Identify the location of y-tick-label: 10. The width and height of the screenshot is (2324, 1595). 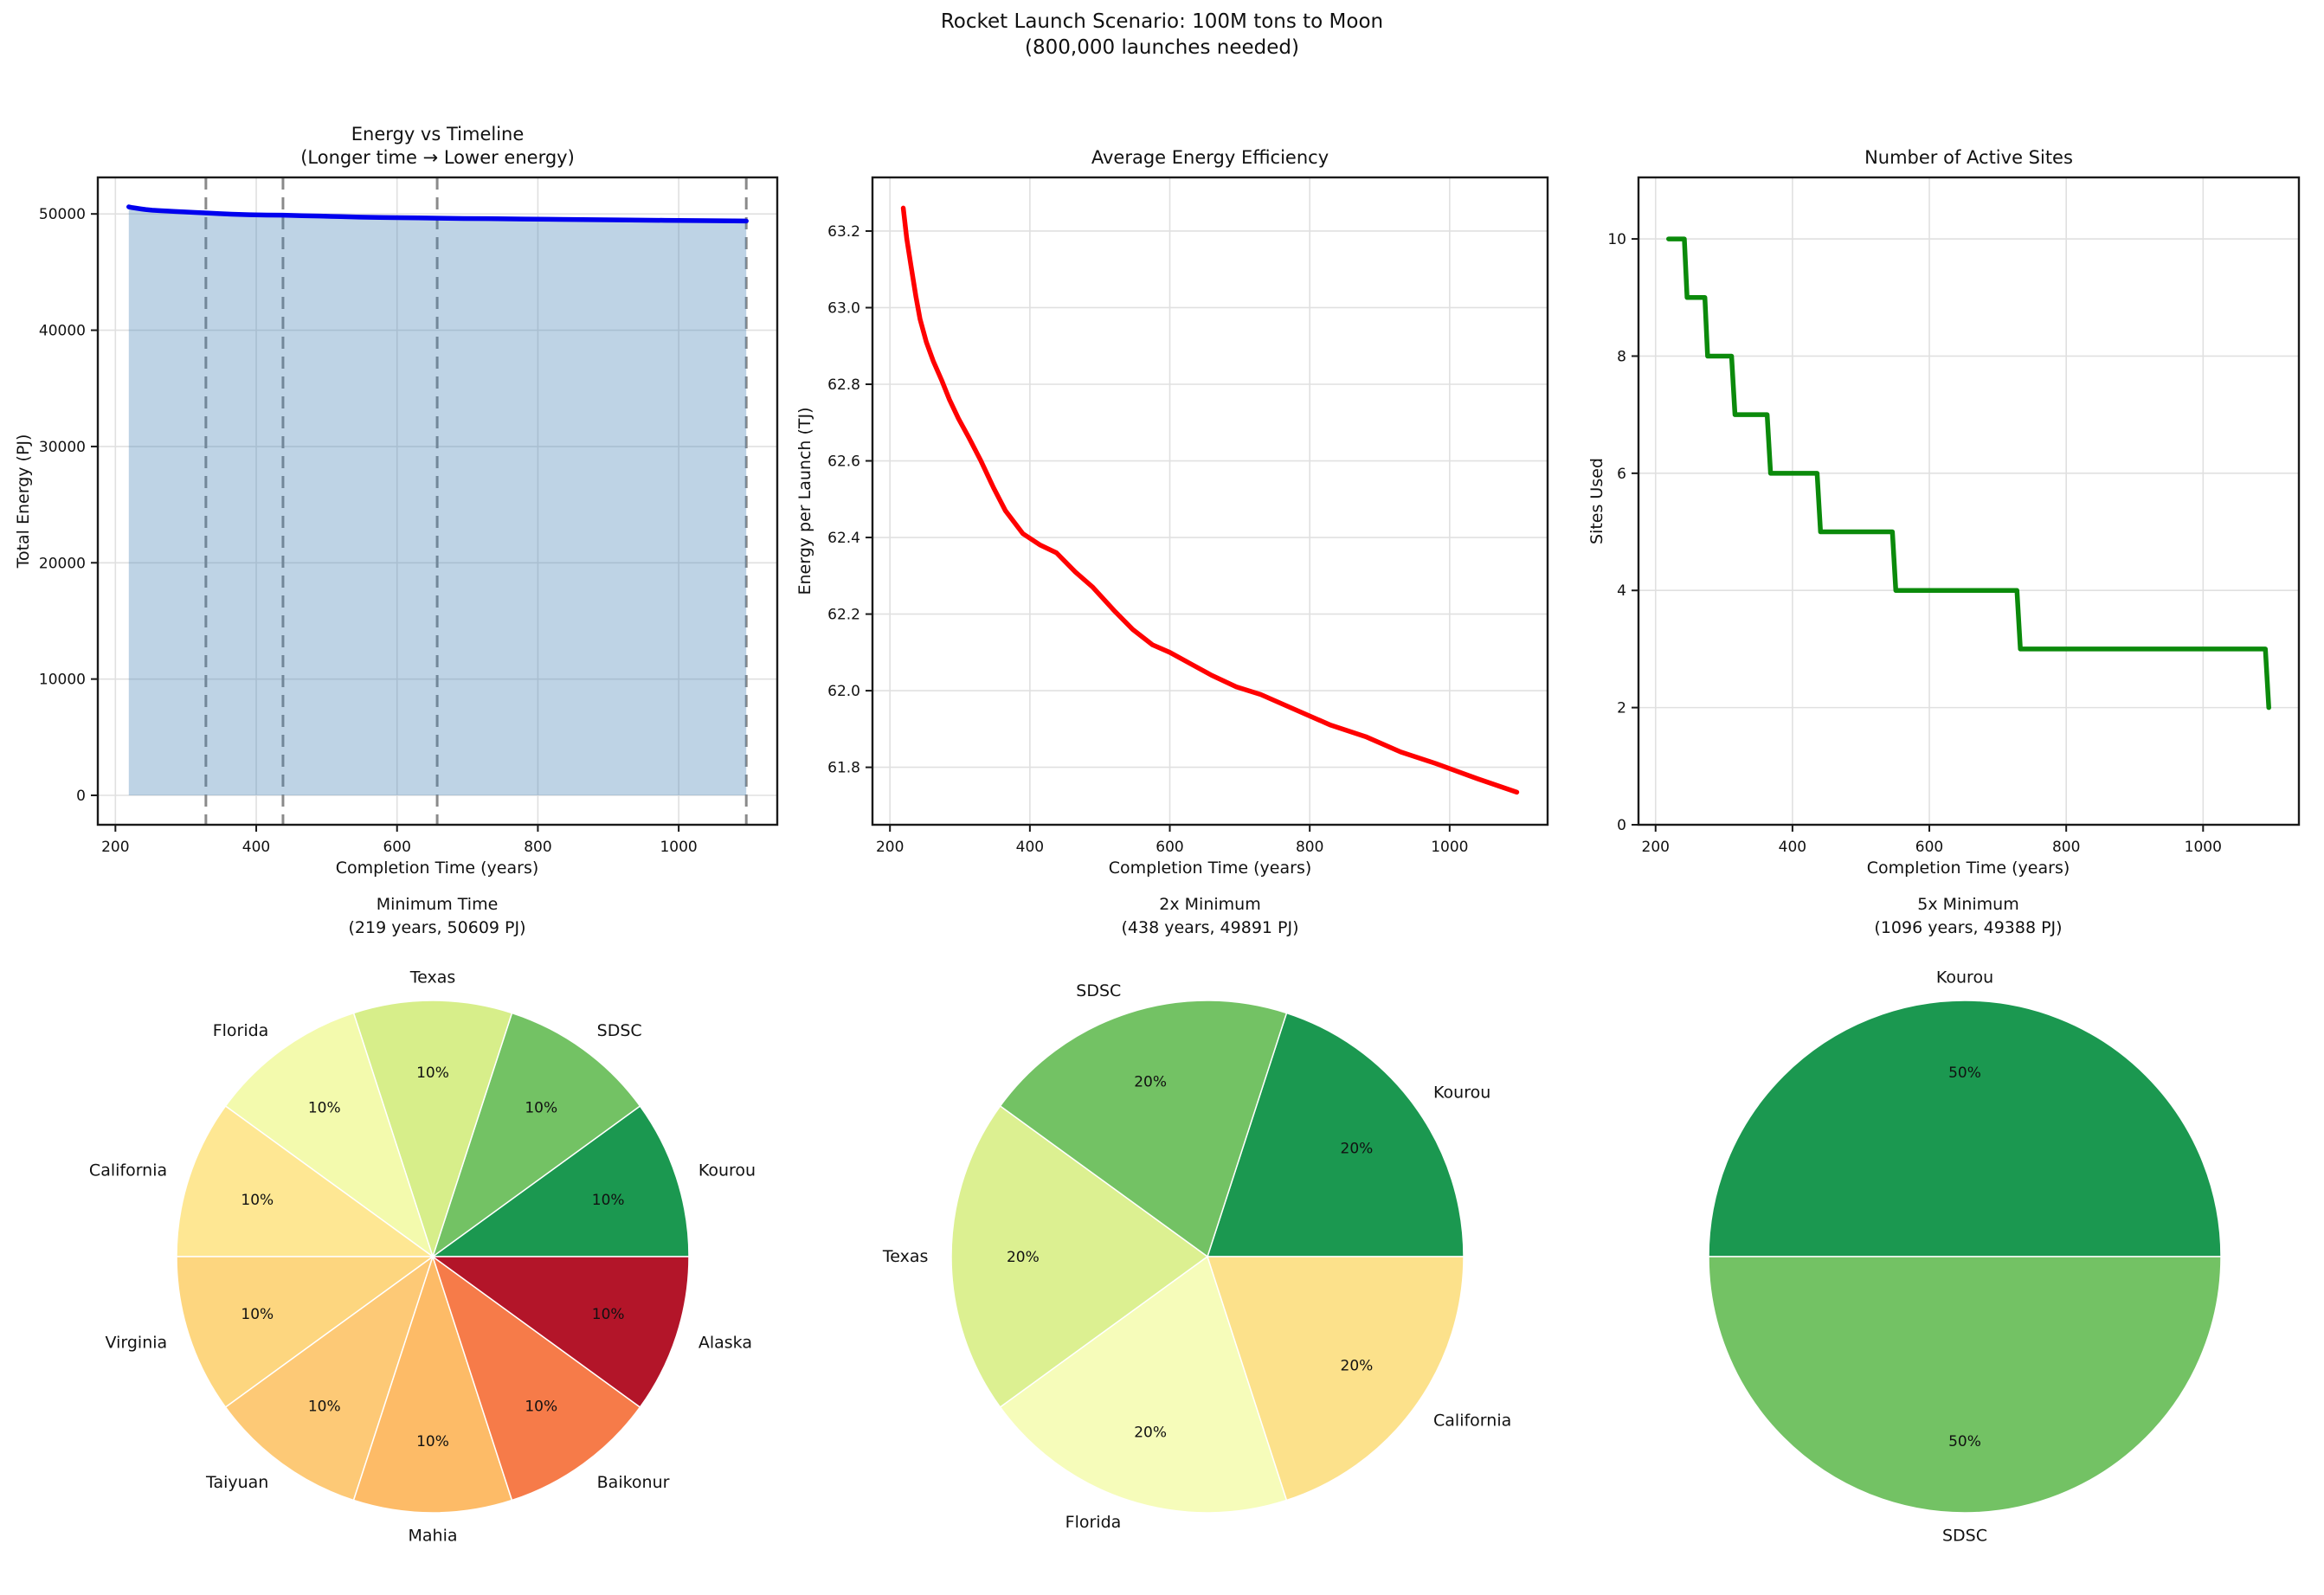
(1616, 239).